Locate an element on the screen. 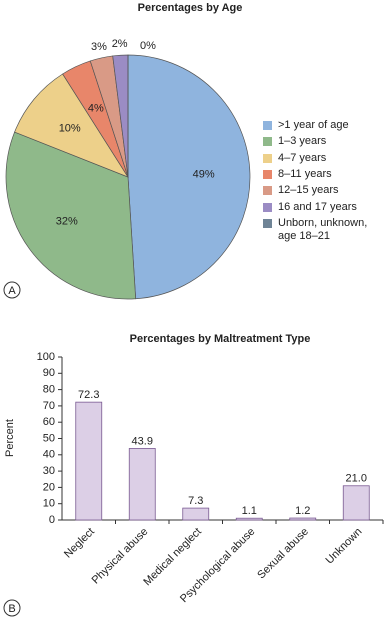  legend-label: >1 year of age is located at coordinates (313, 125).